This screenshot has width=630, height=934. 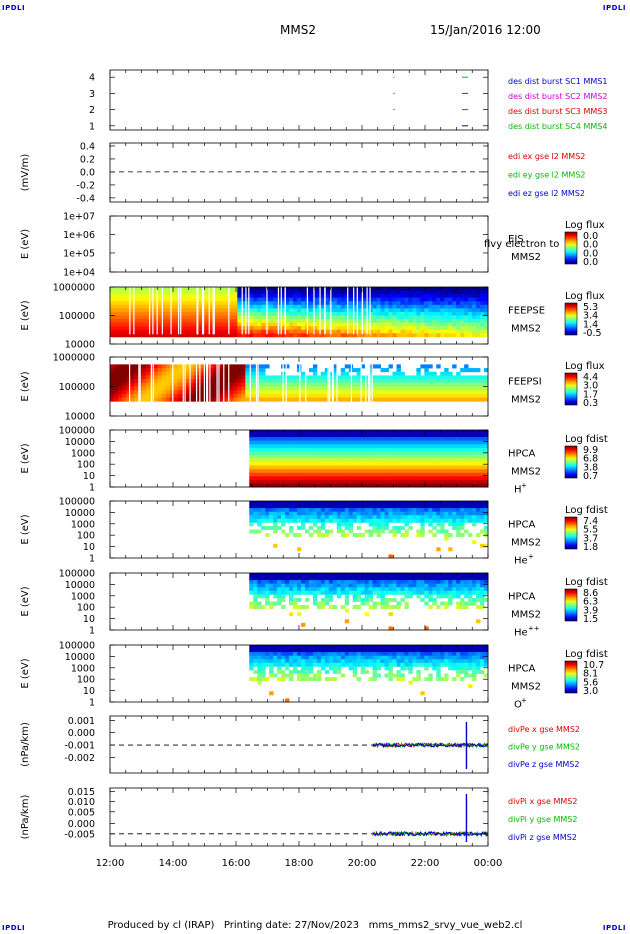 What do you see at coordinates (590, 521) in the screenshot?
I see `colorbar-tick-hpca-he: 7.4` at bounding box center [590, 521].